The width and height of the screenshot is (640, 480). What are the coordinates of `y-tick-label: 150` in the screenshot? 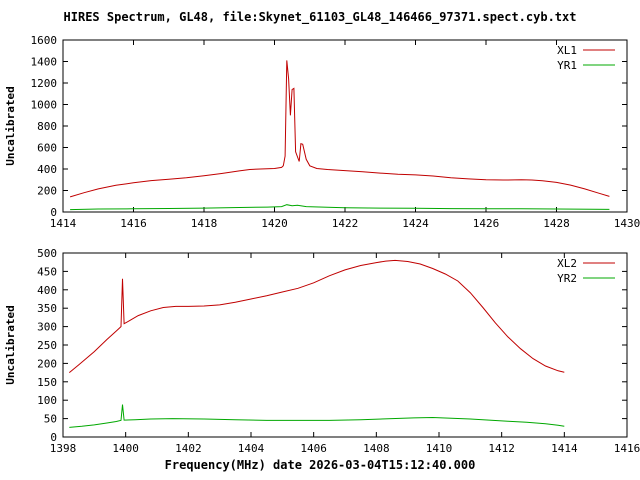 It's located at (47, 382).